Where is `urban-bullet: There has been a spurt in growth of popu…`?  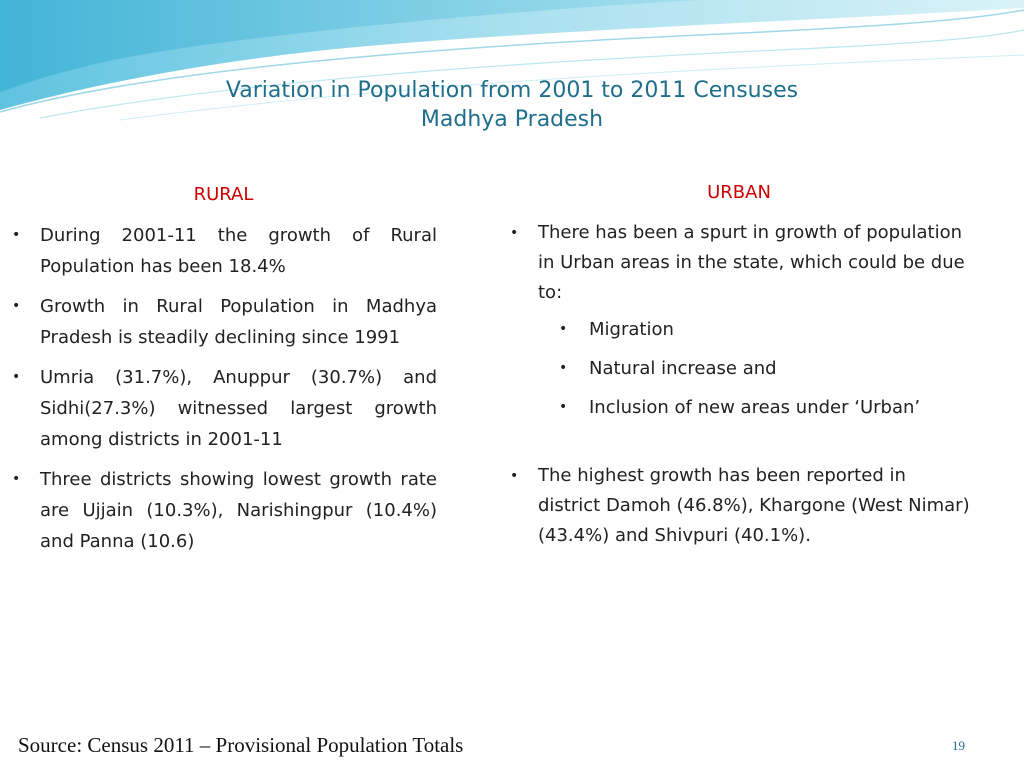 urban-bullet: There has been a spurt in growth of popu… is located at coordinates (739, 320).